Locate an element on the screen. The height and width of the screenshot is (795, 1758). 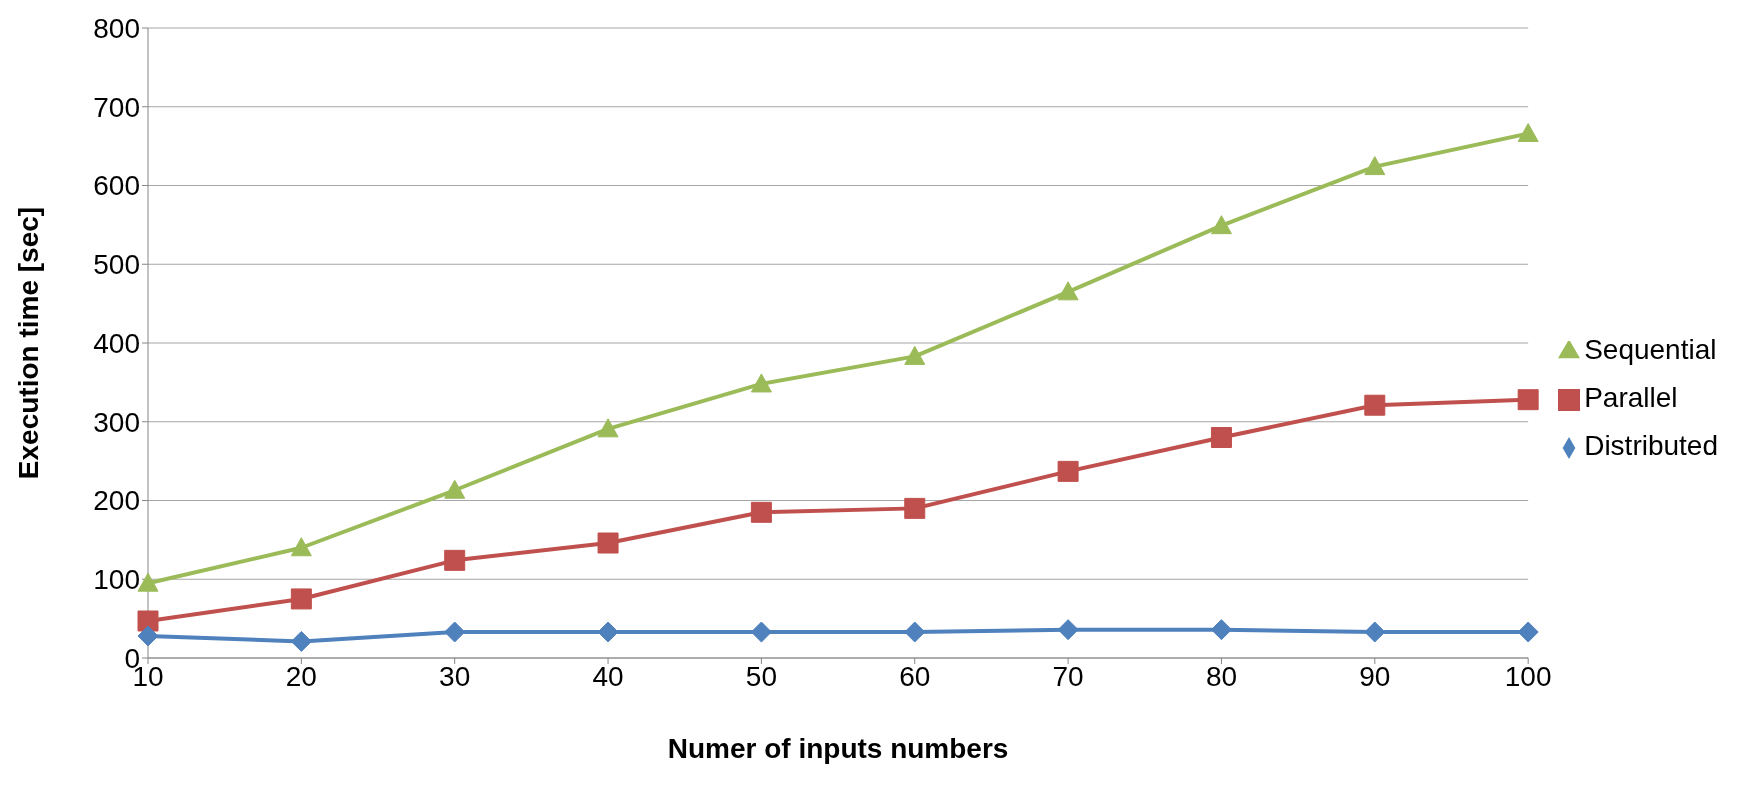
y-tick-label: 400 is located at coordinates (116, 343).